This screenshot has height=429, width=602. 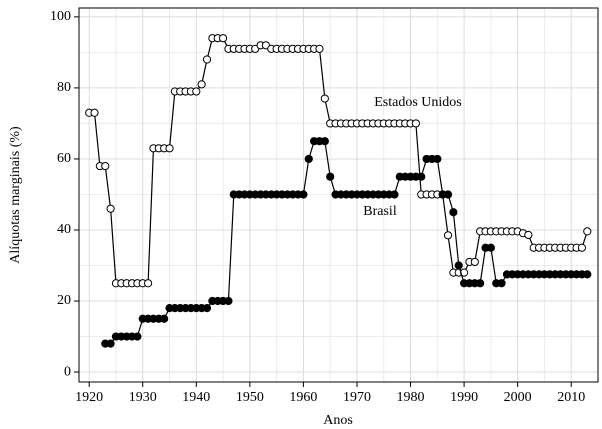 I want to click on y-tick-label: 40, so click(x=64, y=229).